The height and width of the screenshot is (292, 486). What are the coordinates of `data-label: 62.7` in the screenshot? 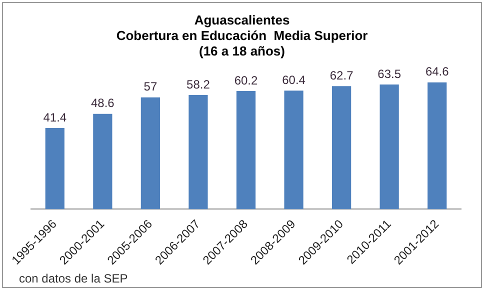 It's located at (342, 75).